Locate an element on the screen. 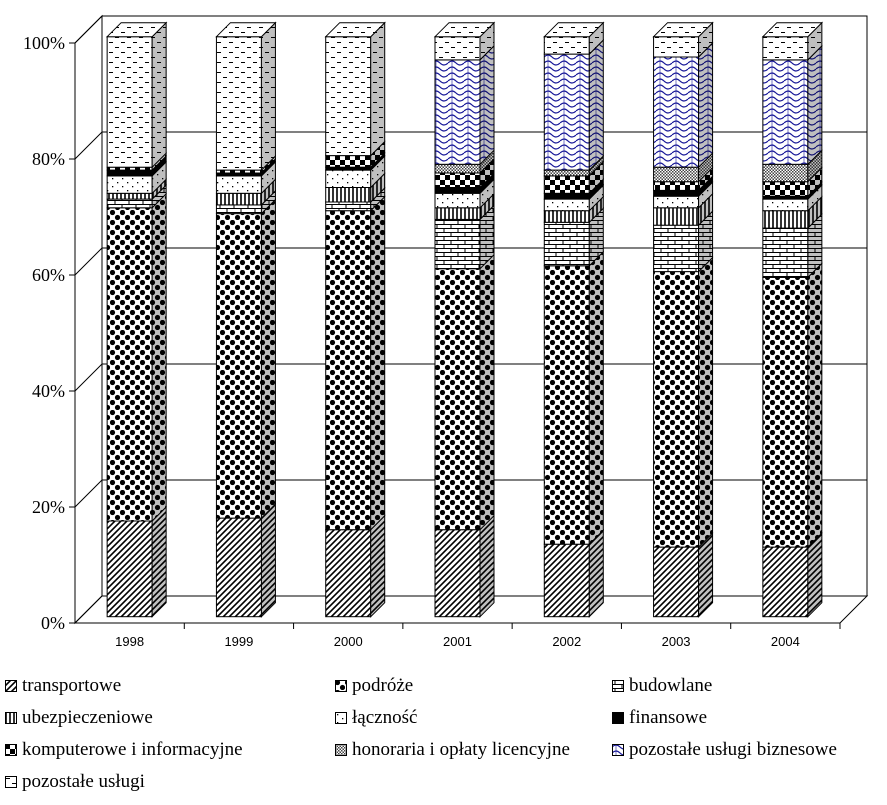 This screenshot has height=805, width=887. legend-entry: komputerowe i informacyjne is located at coordinates (124, 750).